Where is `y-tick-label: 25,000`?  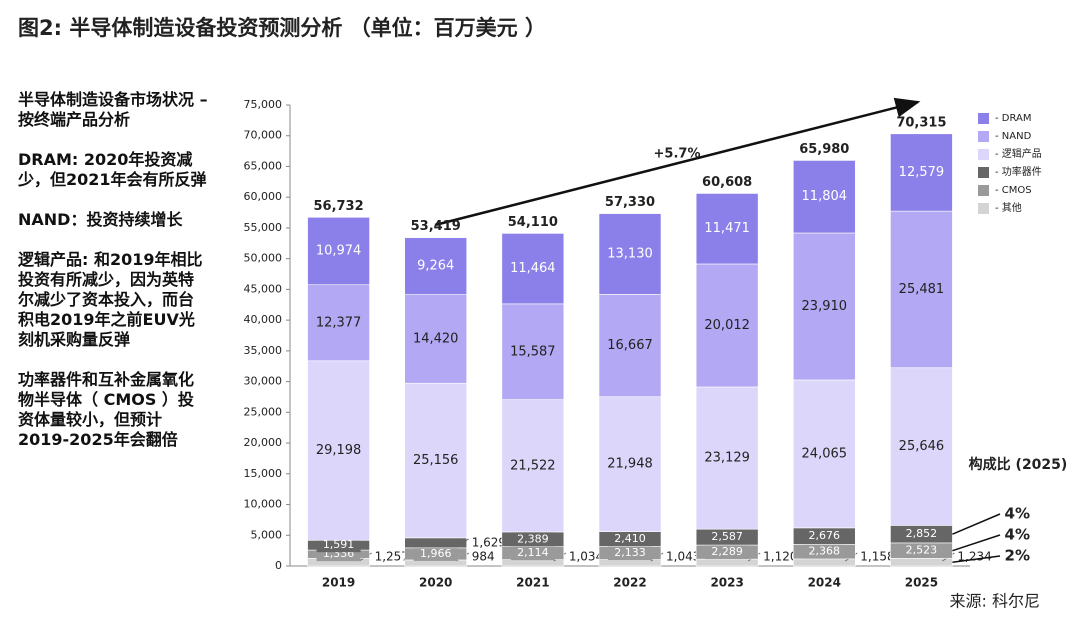
y-tick-label: 25,000 is located at coordinates (263, 411).